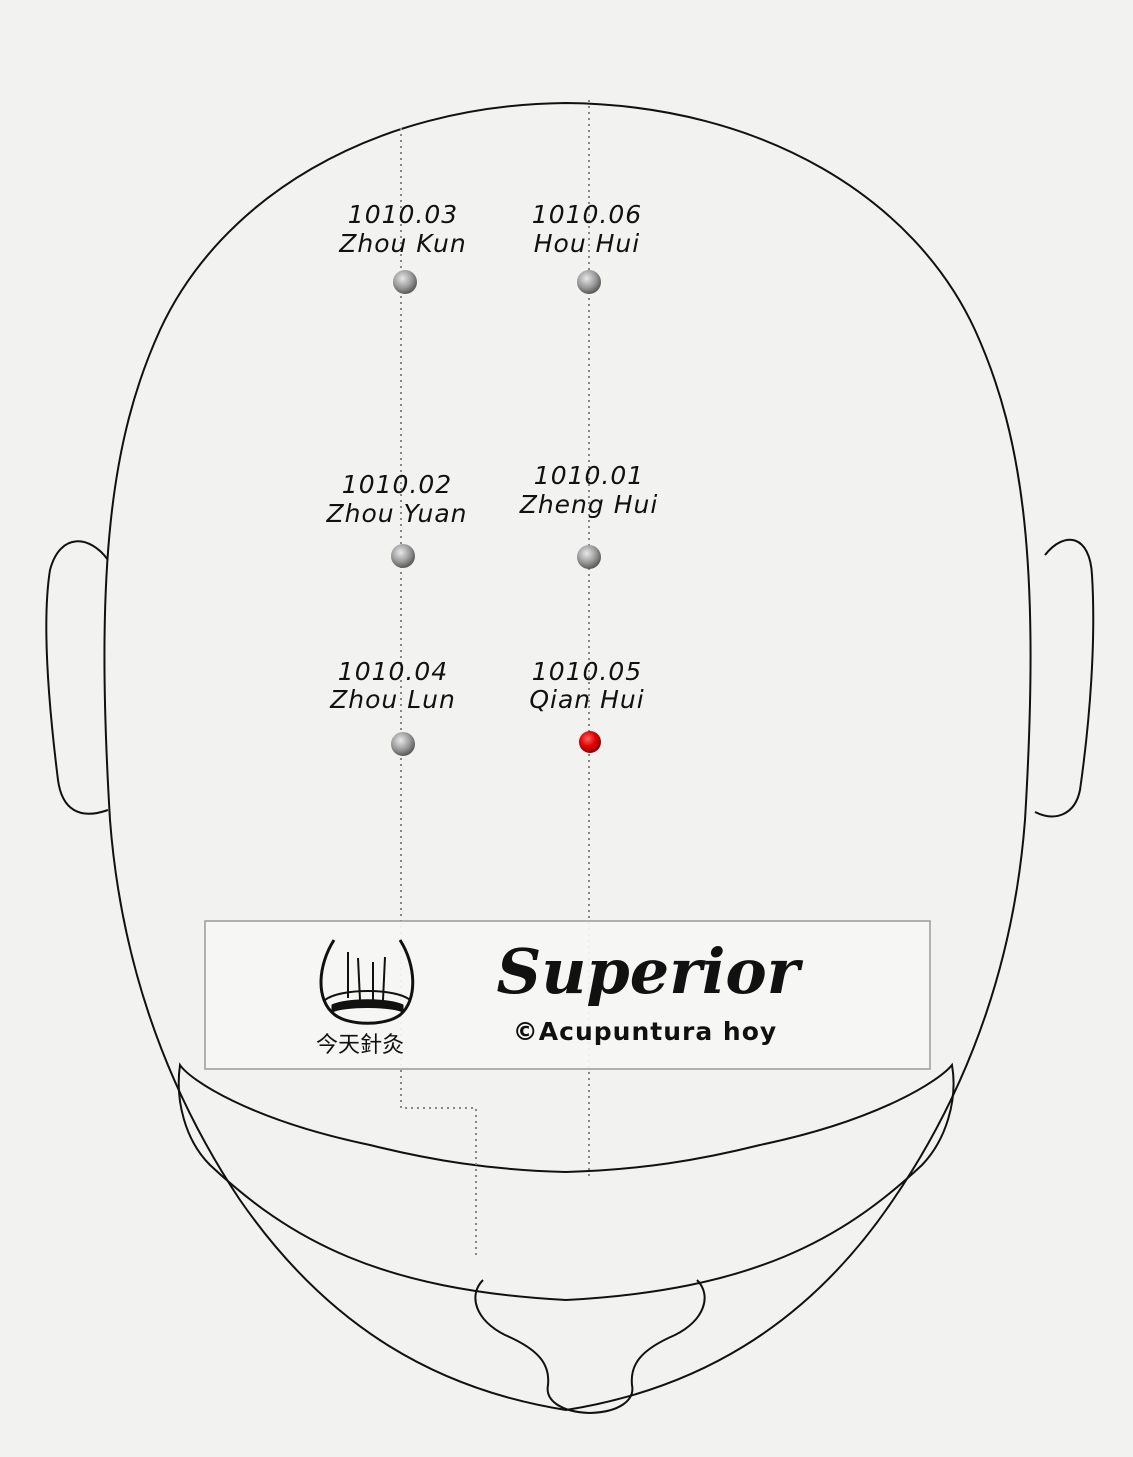 The width and height of the screenshot is (1133, 1457). What do you see at coordinates (586, 699) in the screenshot?
I see `acupoint-name: Qian Hui` at bounding box center [586, 699].